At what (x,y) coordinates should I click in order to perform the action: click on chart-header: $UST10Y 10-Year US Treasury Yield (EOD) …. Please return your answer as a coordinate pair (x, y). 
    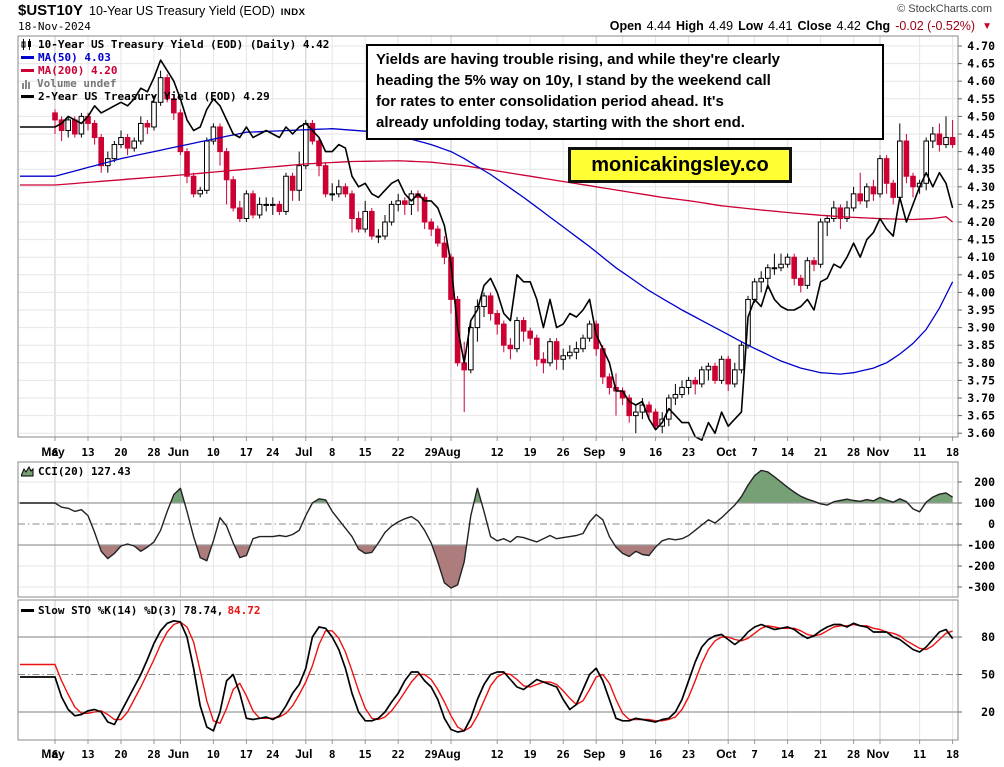
    Looking at the image, I should click on (161, 10).